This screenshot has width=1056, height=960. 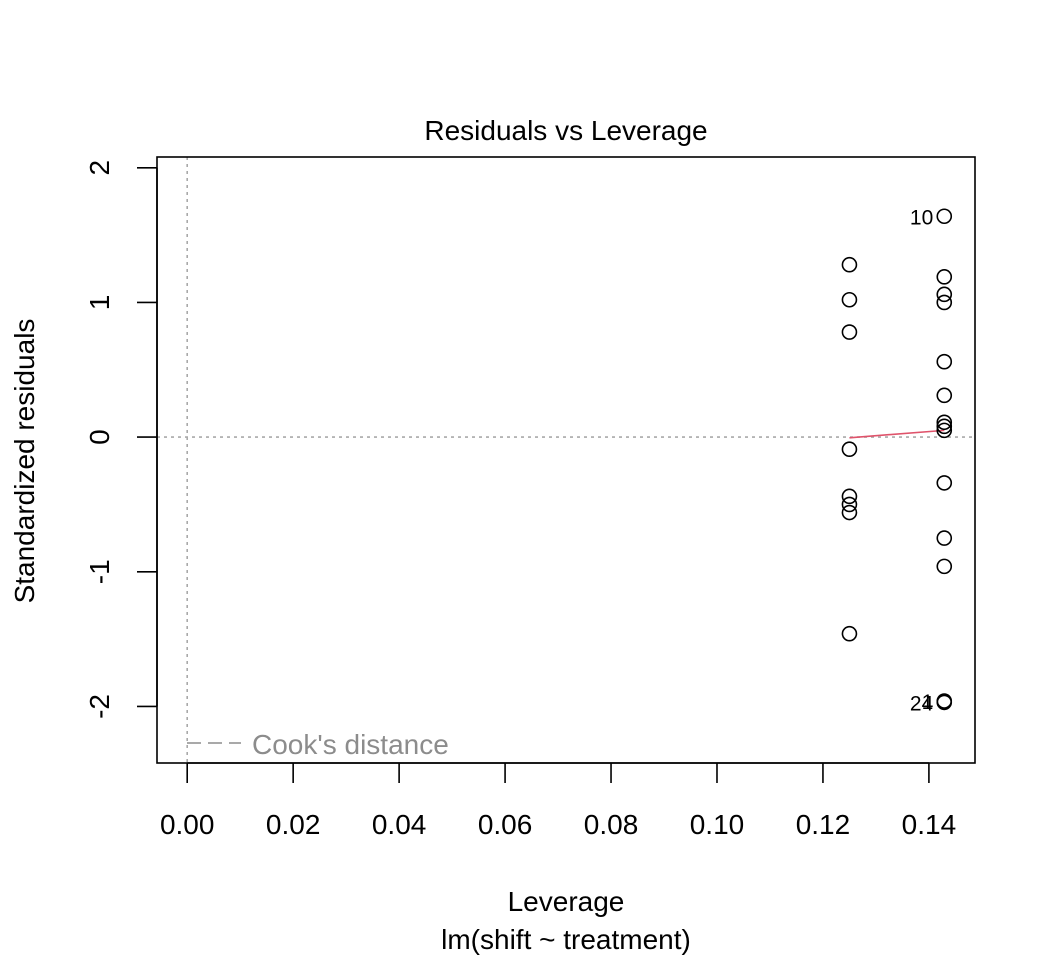 What do you see at coordinates (611, 824) in the screenshot?
I see `x-tick-label: 0.08` at bounding box center [611, 824].